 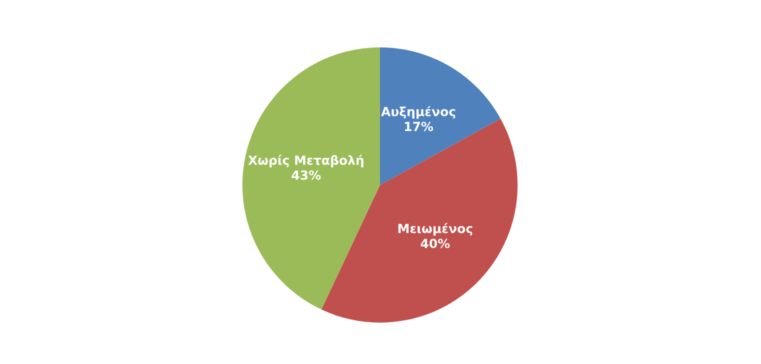 What do you see at coordinates (306, 175) in the screenshot?
I see `data-label: 43%` at bounding box center [306, 175].